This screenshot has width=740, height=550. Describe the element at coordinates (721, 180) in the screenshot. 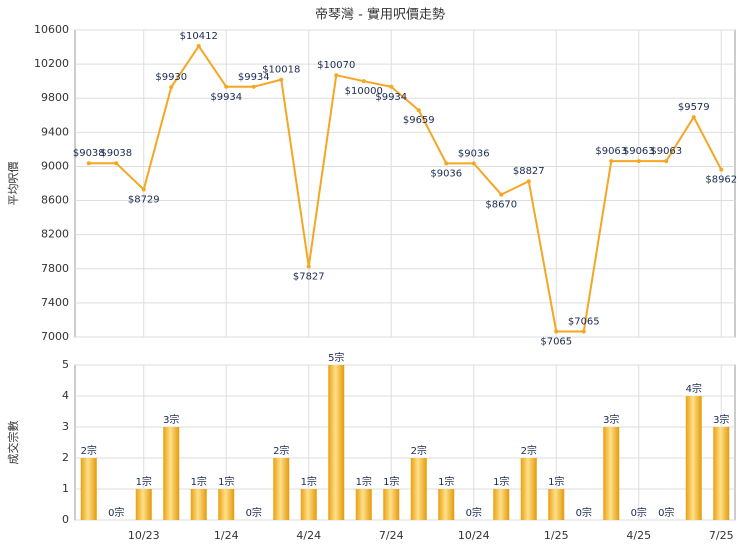

I see `value-label: $8962` at that location.